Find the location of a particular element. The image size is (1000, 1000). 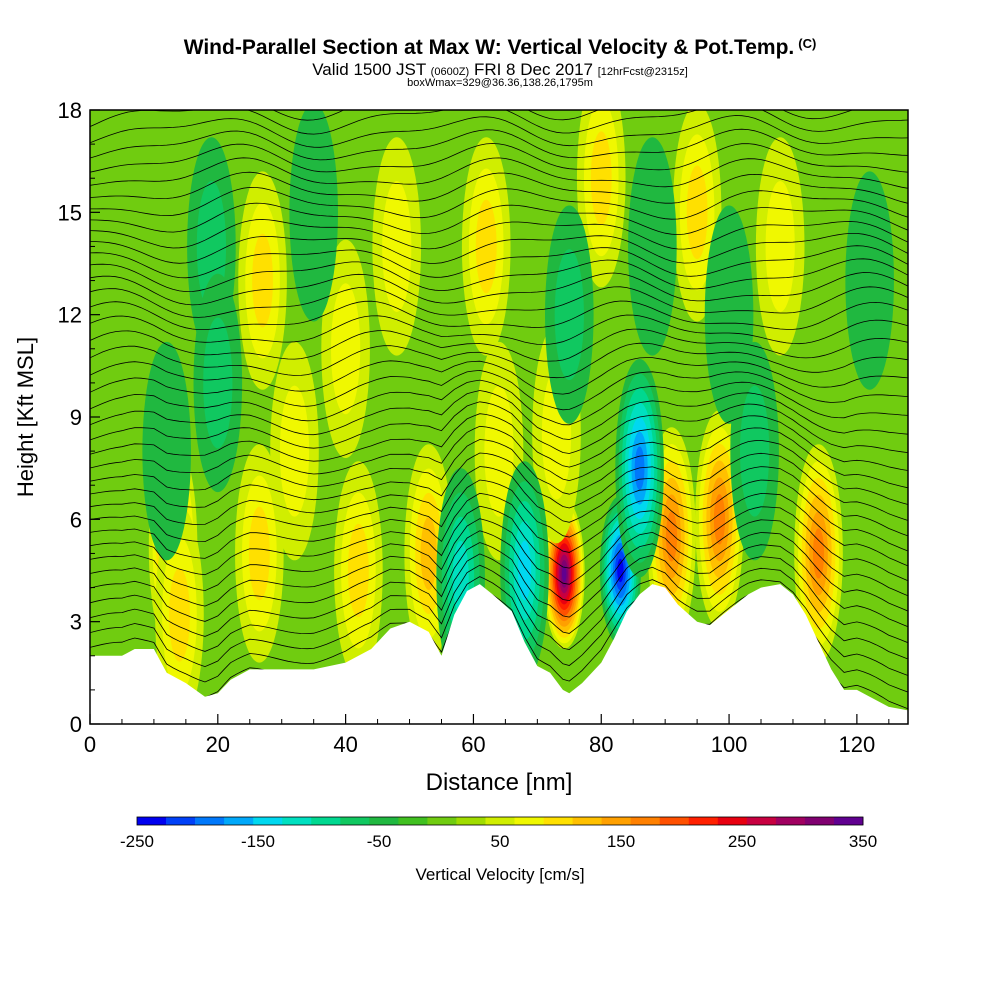

x-tick-label: 40 is located at coordinates (345, 744).